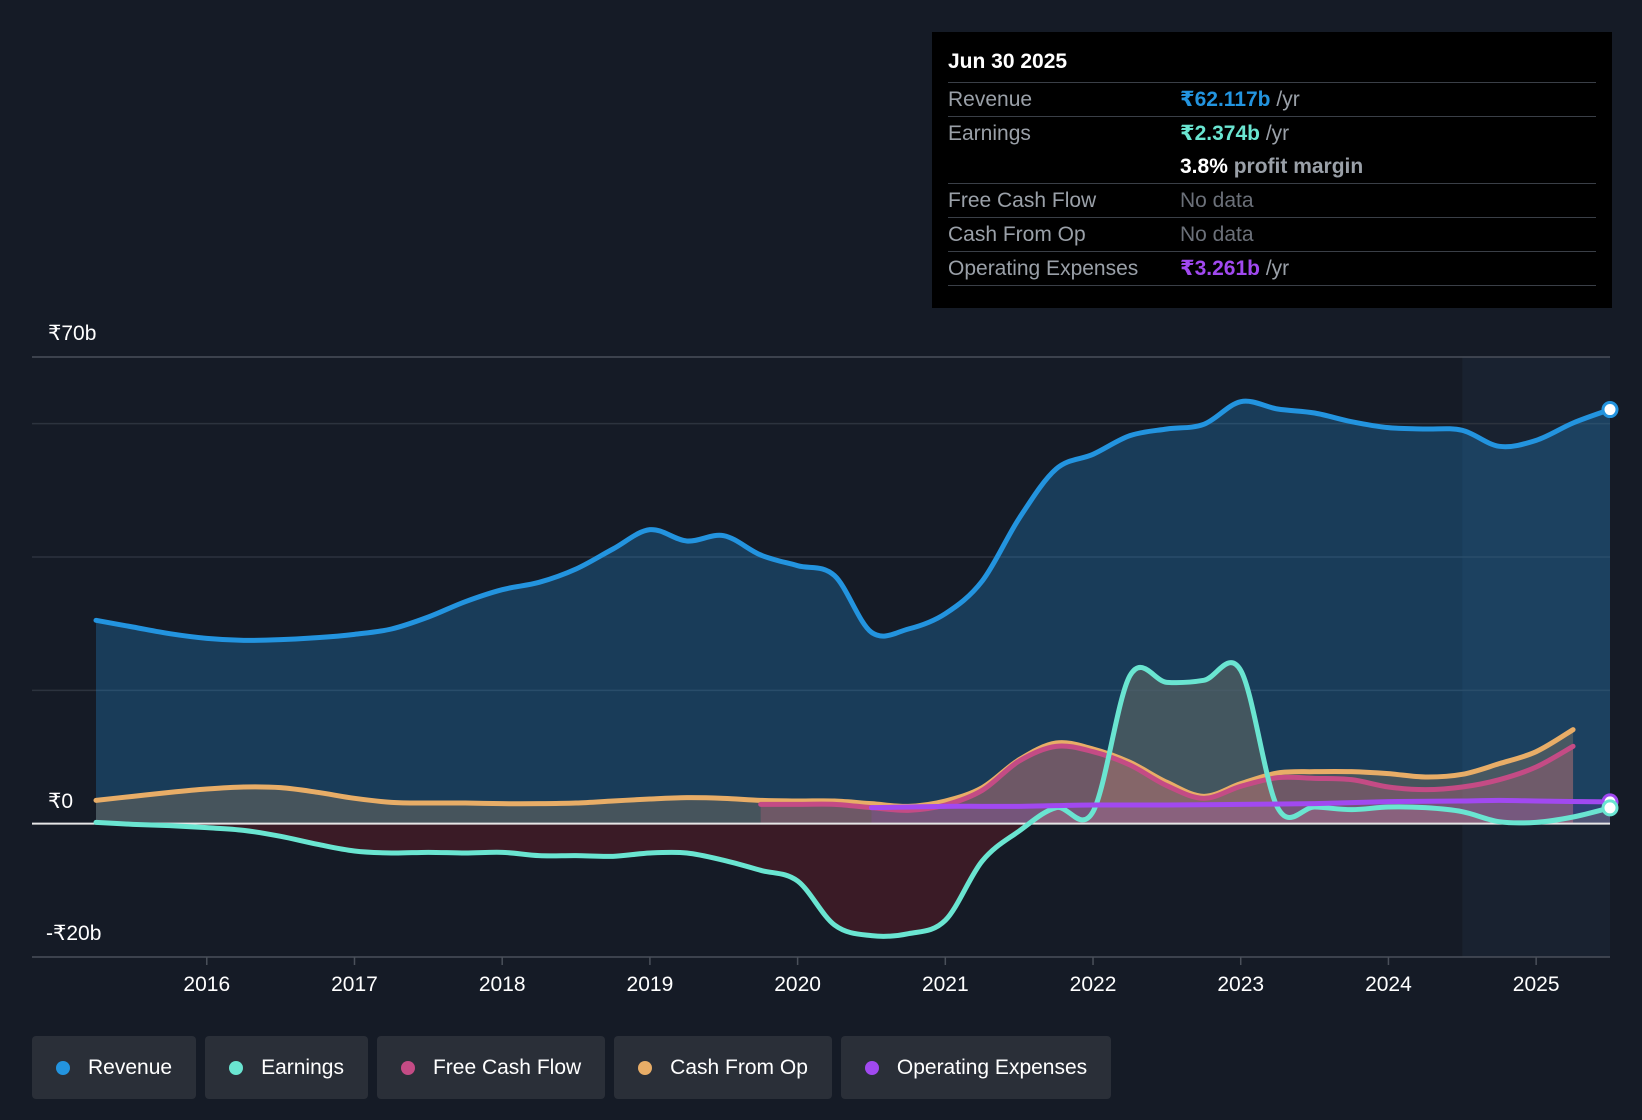 The height and width of the screenshot is (1120, 1642). I want to click on tooltip-value-revenue: ₹62.117b, so click(1225, 99).